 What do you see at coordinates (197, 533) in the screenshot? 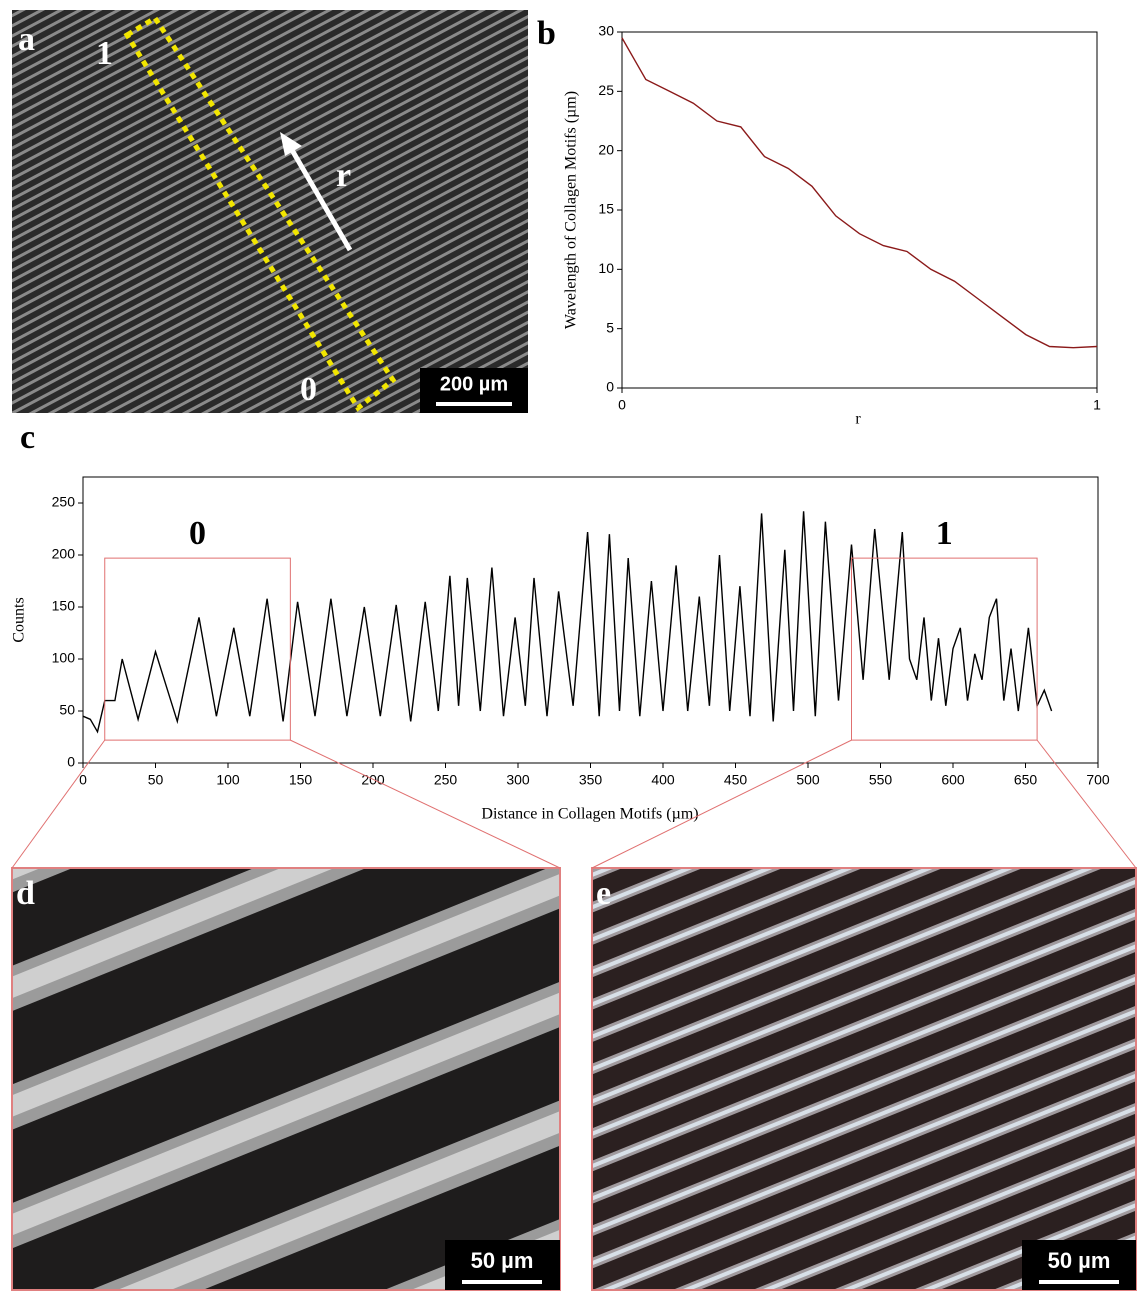
I see `region-label: 0` at bounding box center [197, 533].